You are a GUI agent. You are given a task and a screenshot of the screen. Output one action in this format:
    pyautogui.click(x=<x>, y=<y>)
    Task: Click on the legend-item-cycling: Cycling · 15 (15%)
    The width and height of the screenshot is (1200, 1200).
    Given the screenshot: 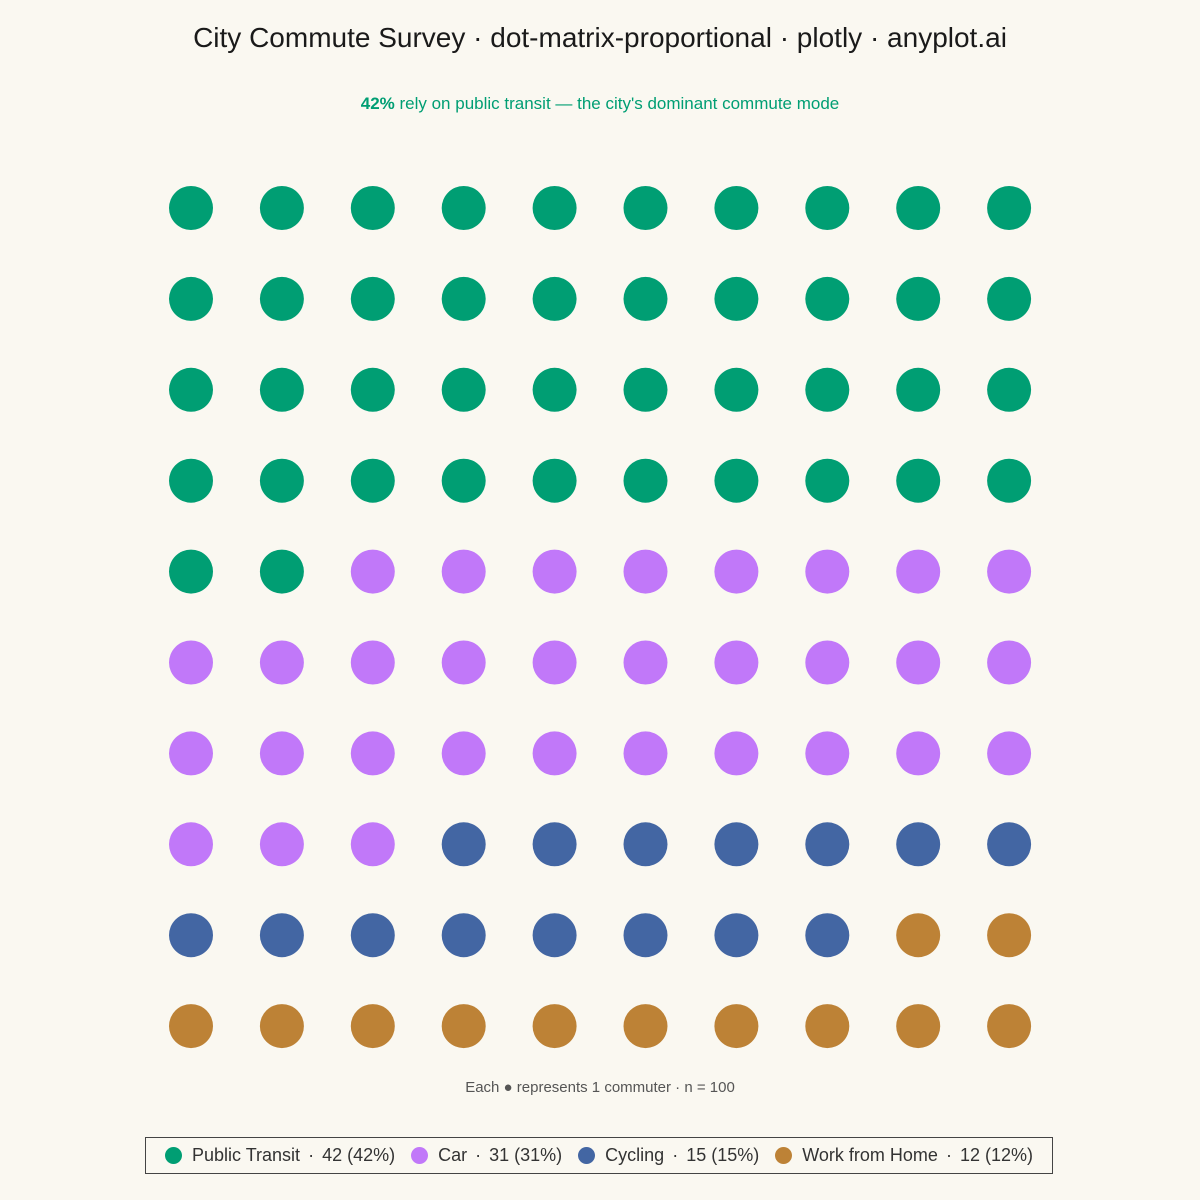 What is the action you would take?
    pyautogui.click(x=668, y=1155)
    